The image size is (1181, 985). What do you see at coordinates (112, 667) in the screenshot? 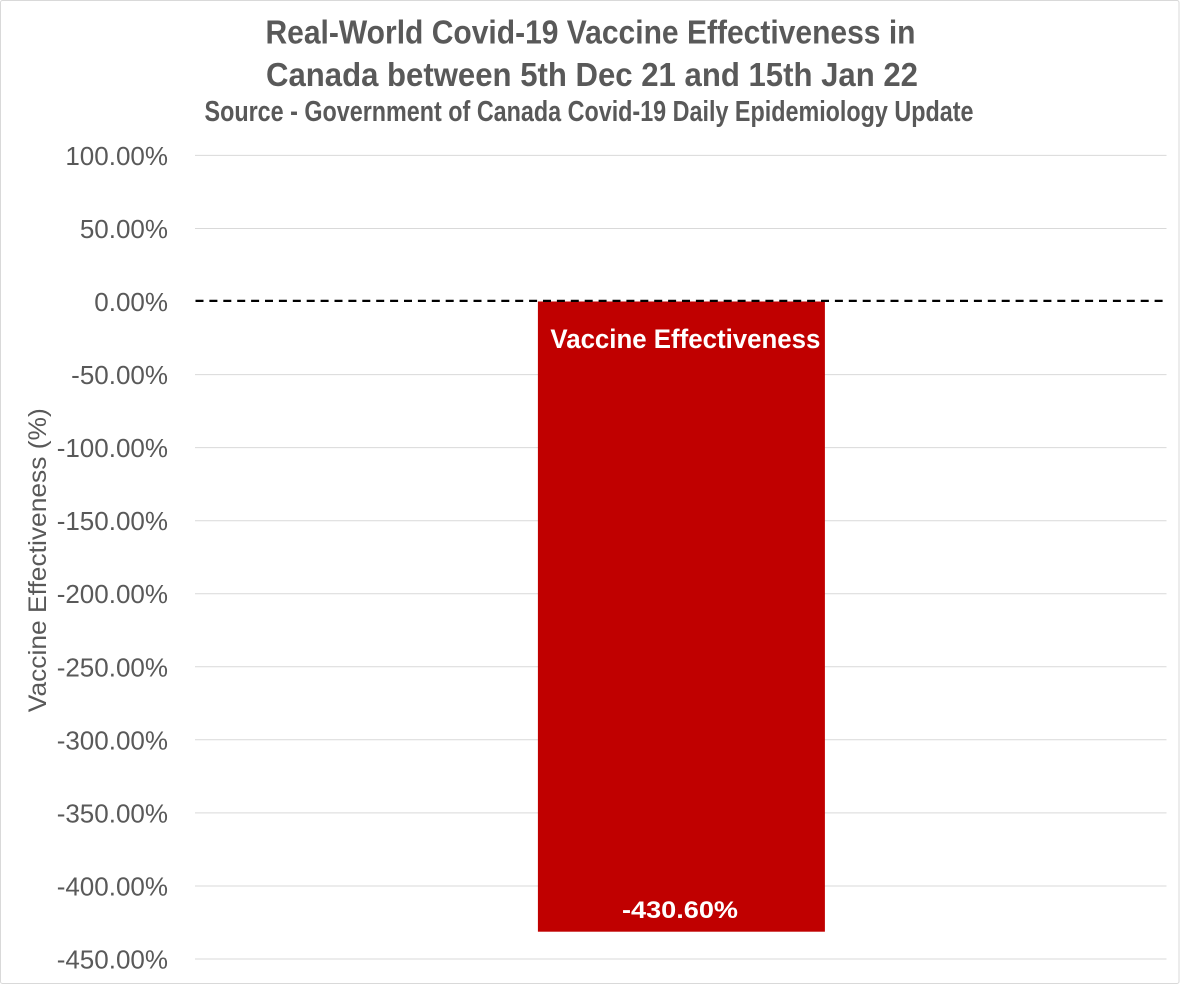
I see `svg-text: -250.00%` at bounding box center [112, 667].